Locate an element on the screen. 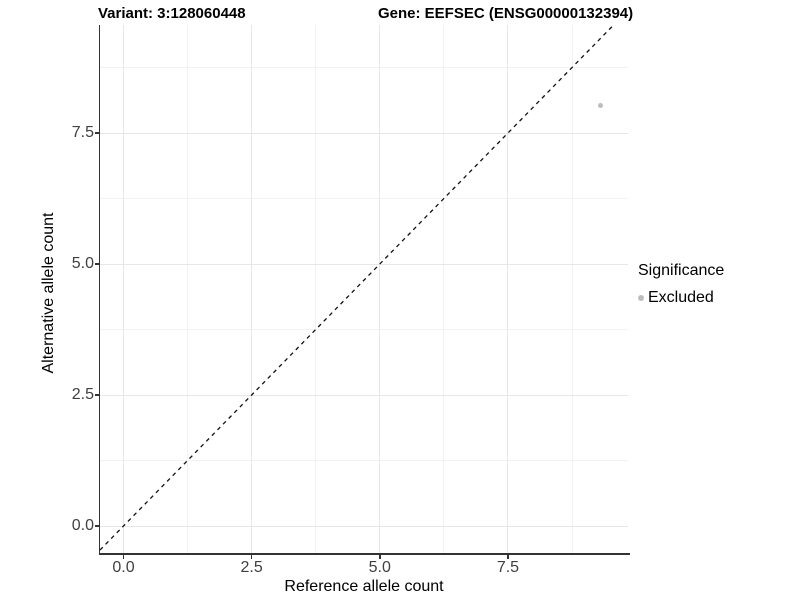 The image size is (800, 600). legend: Significance Excluded is located at coordinates (681, 284).